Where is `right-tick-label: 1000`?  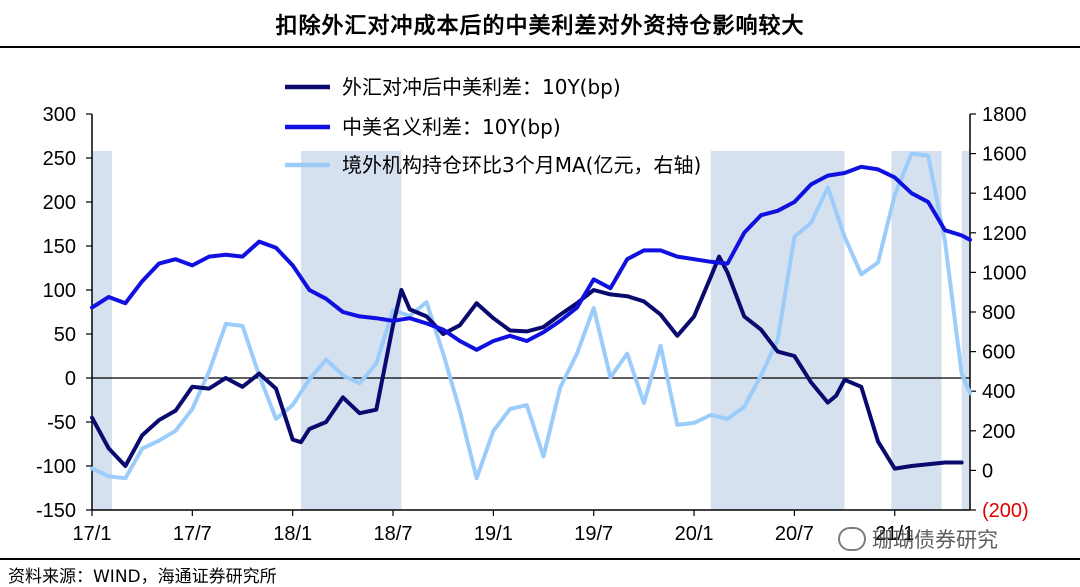 right-tick-label: 1000 is located at coordinates (1004, 273).